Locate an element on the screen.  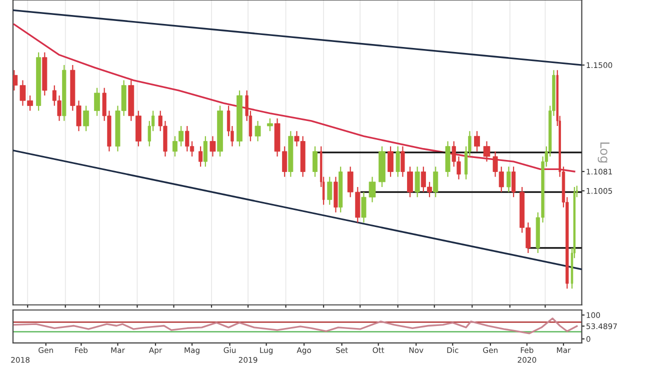
y-axis-title: Log is located at coordinates (604, 152).